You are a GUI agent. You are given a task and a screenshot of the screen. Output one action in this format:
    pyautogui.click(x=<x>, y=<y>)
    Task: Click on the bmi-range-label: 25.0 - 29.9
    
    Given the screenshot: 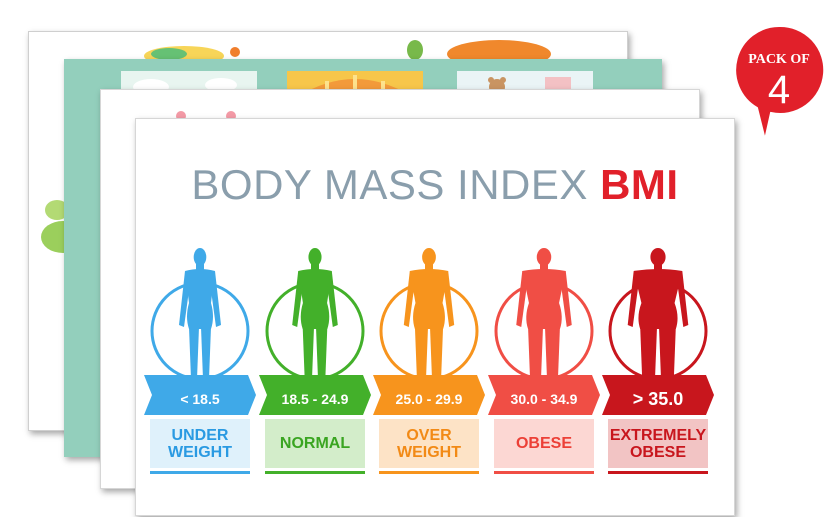 What is the action you would take?
    pyautogui.click(x=429, y=399)
    